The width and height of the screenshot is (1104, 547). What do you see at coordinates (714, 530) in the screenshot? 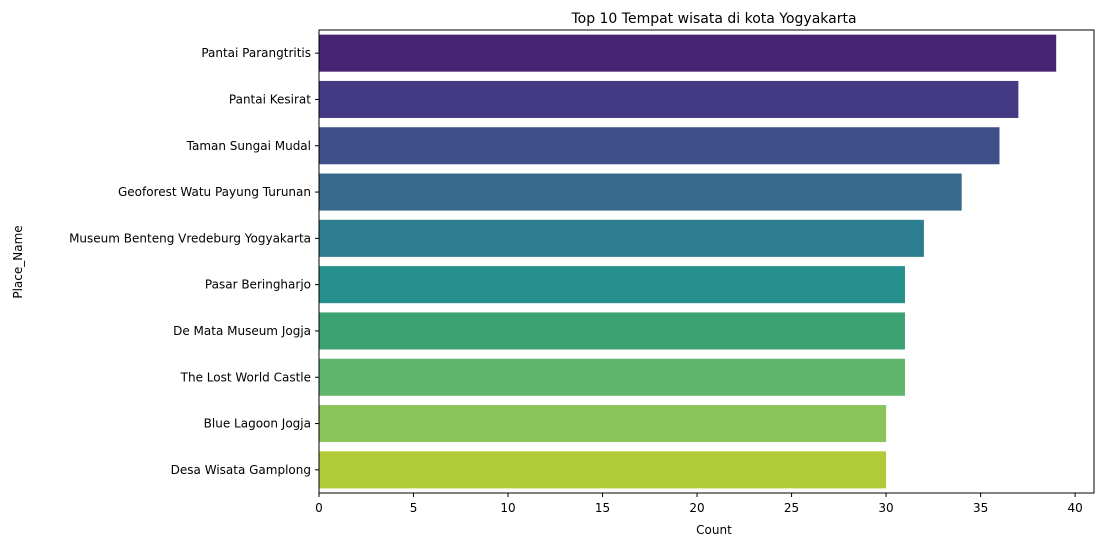
I see `x-axis-label: Count` at bounding box center [714, 530].